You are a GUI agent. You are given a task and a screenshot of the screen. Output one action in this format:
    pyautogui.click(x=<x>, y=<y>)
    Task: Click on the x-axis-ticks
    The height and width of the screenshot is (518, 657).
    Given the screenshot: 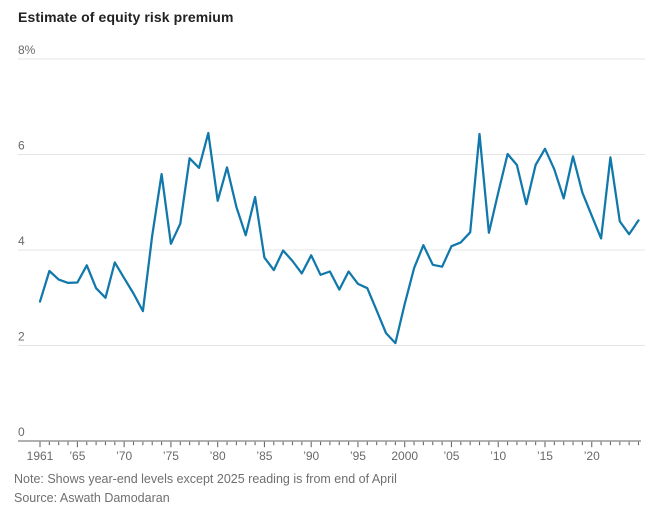 What is the action you would take?
    pyautogui.click(x=339, y=444)
    